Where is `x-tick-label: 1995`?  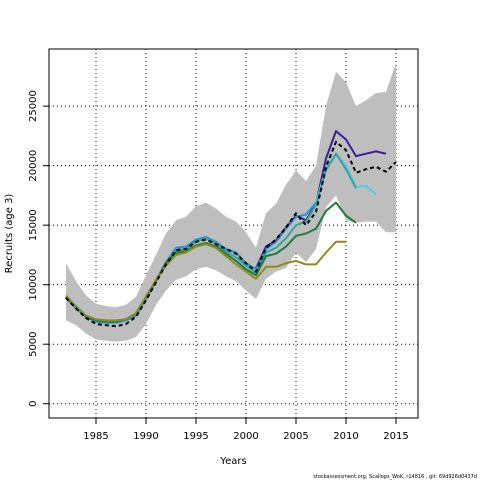
x-tick-label: 1995 is located at coordinates (195, 436).